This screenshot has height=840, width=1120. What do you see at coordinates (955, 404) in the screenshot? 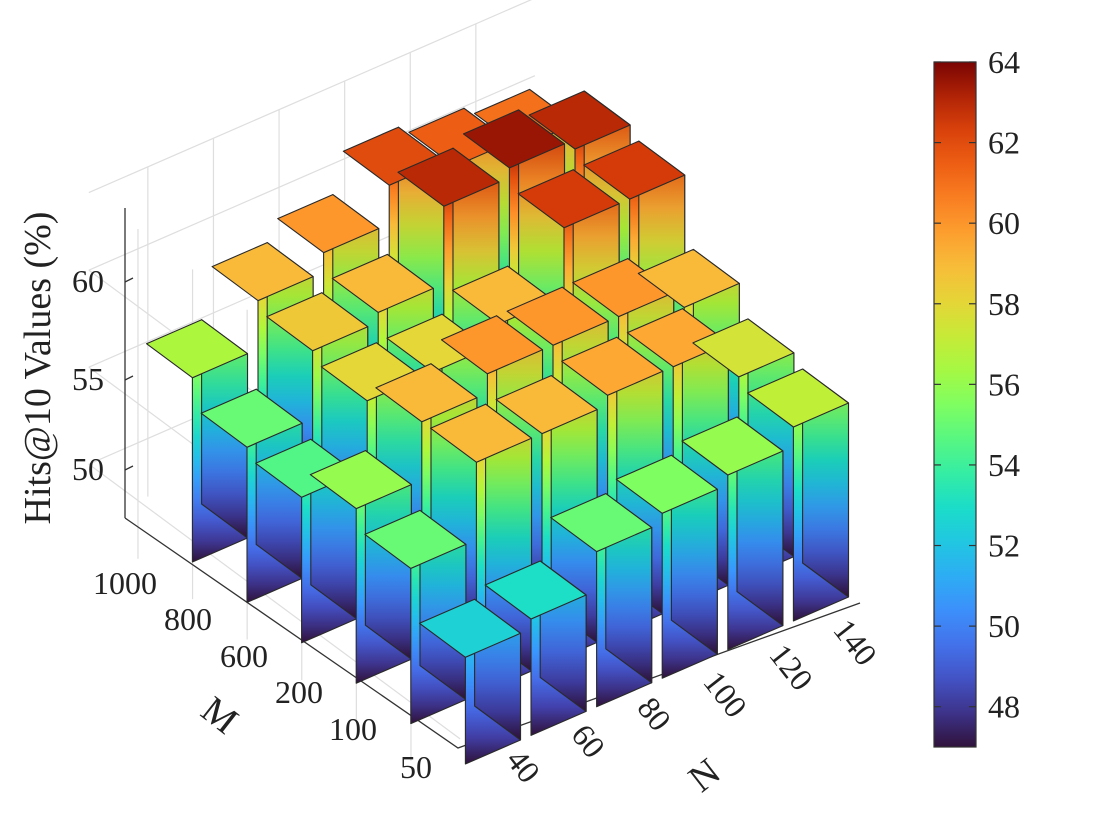
I see `colorbar-gradient` at bounding box center [955, 404].